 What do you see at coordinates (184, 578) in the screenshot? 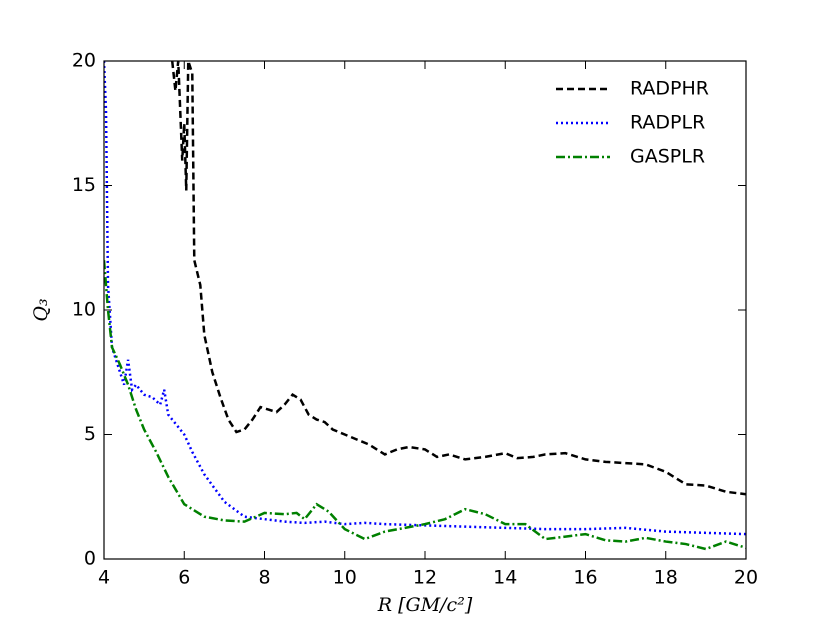
I see `x-tick-label: 6` at bounding box center [184, 578].